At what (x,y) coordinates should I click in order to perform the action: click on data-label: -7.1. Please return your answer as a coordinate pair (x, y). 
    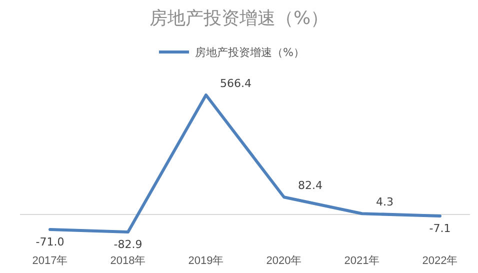
    Looking at the image, I should click on (440, 229).